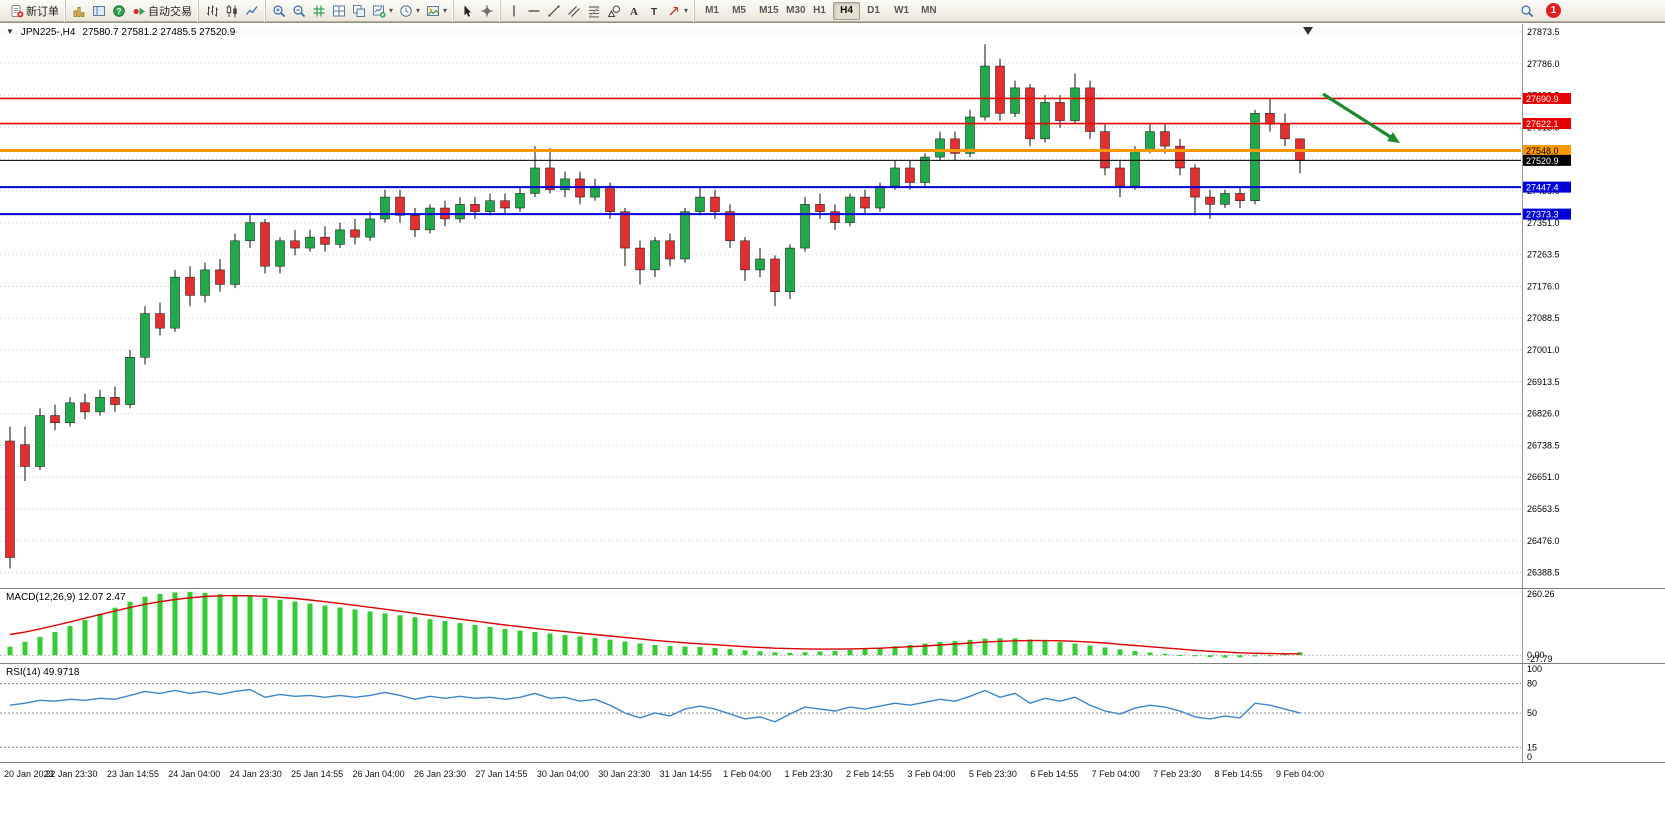 This screenshot has width=1665, height=834. Describe the element at coordinates (711, 11) in the screenshot. I see `timeframe-m1: M1` at that location.